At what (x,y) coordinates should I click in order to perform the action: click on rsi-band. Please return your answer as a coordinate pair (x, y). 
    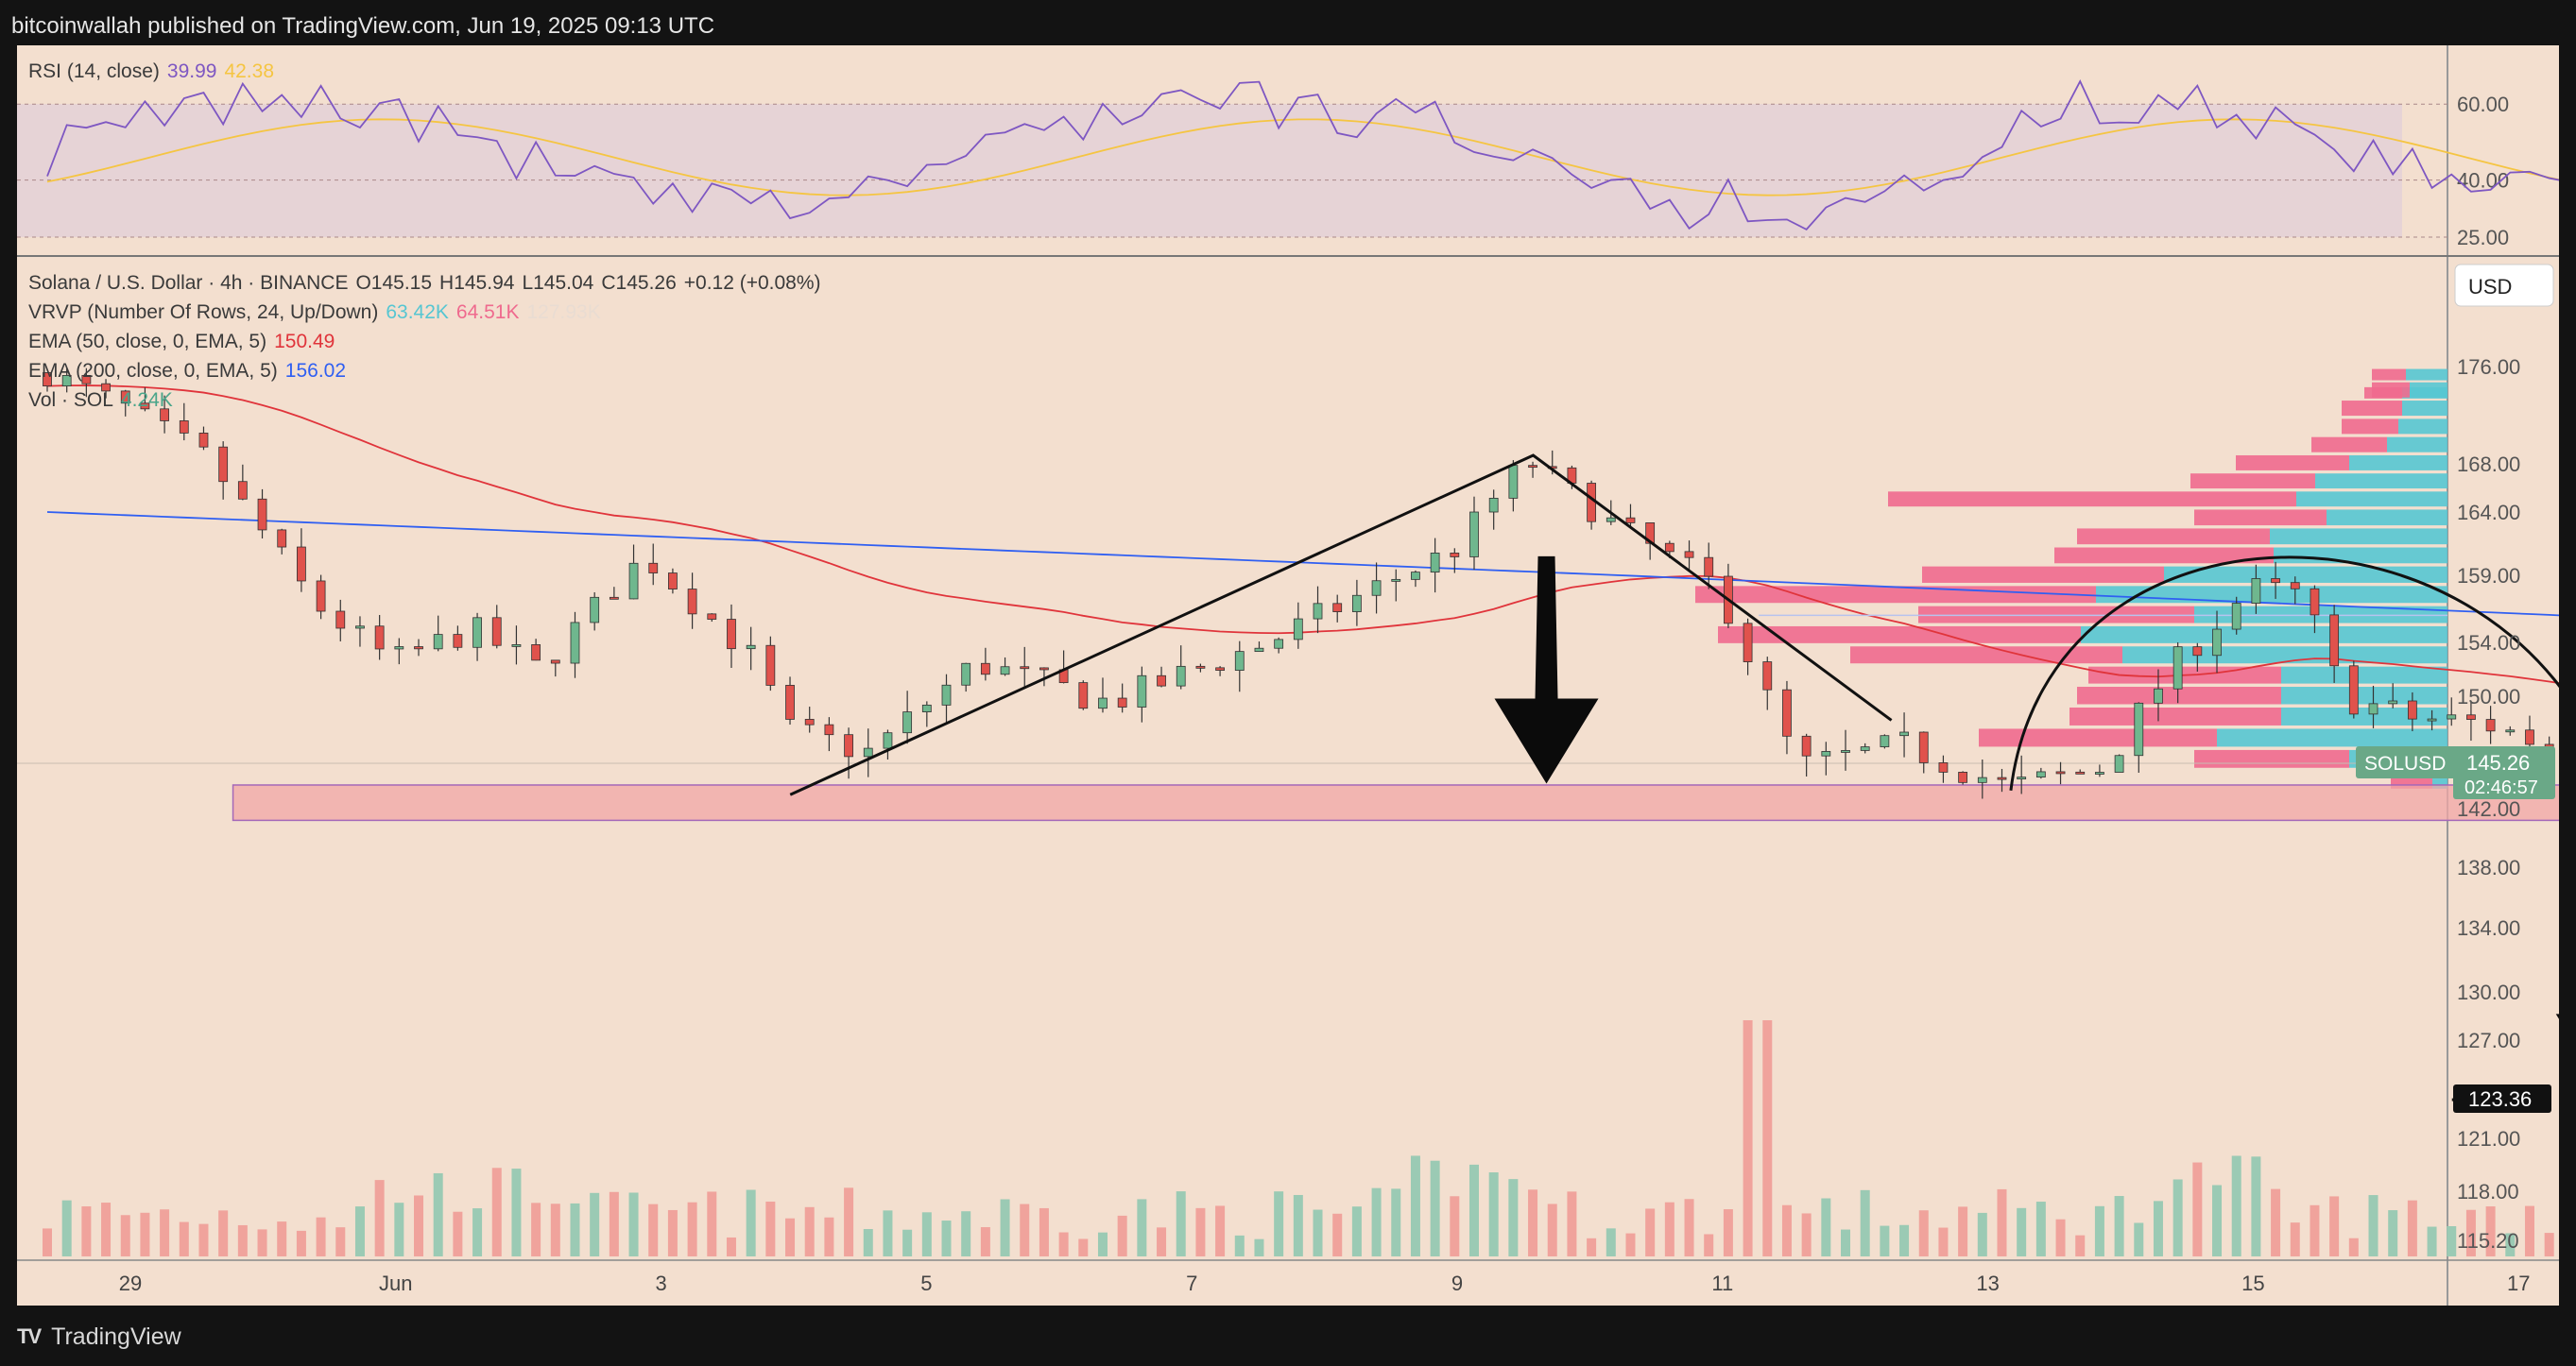
    Looking at the image, I should click on (1209, 170).